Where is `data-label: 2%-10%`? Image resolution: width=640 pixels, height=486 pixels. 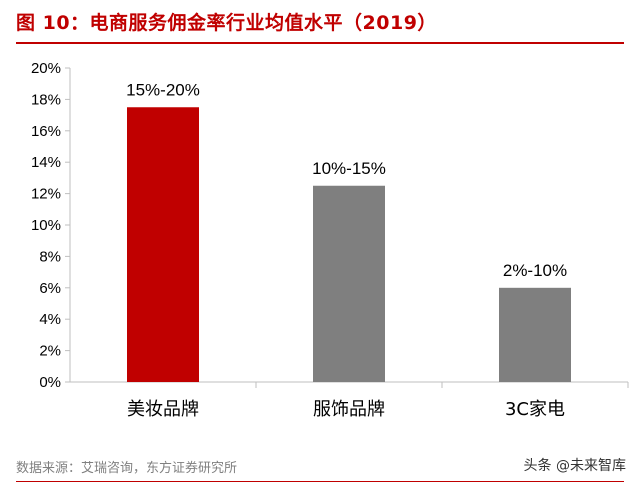 data-label: 2%-10% is located at coordinates (535, 270).